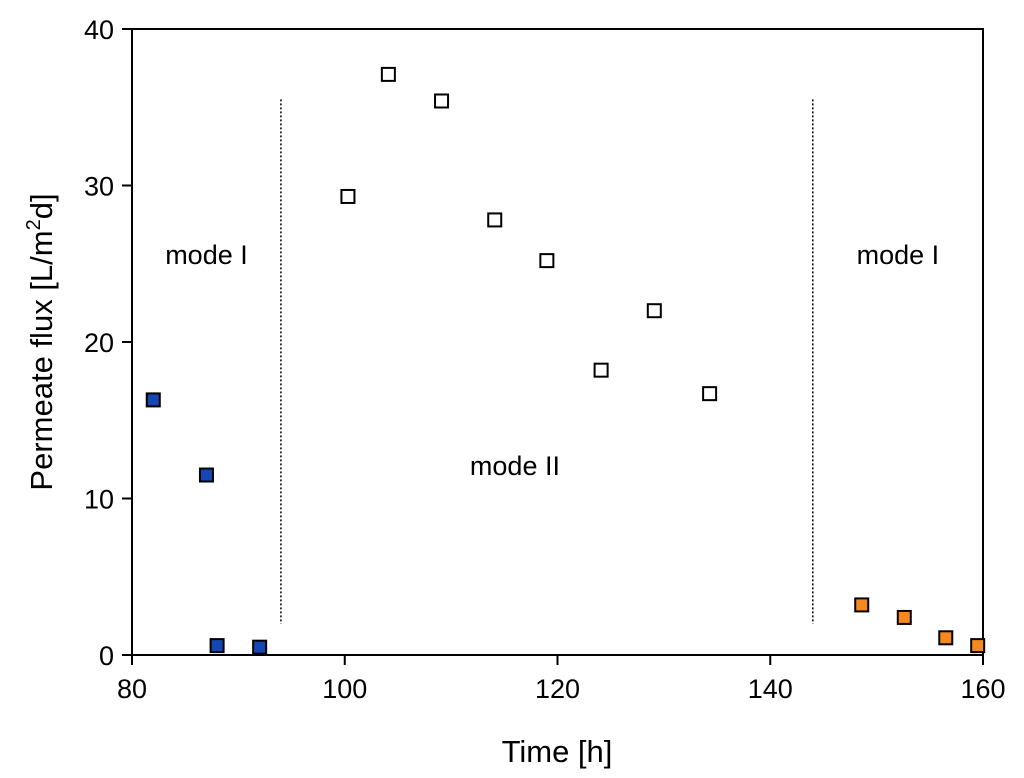 This screenshot has width=1024, height=778. Describe the element at coordinates (982, 689) in the screenshot. I see `x-tick-label: 160` at that location.